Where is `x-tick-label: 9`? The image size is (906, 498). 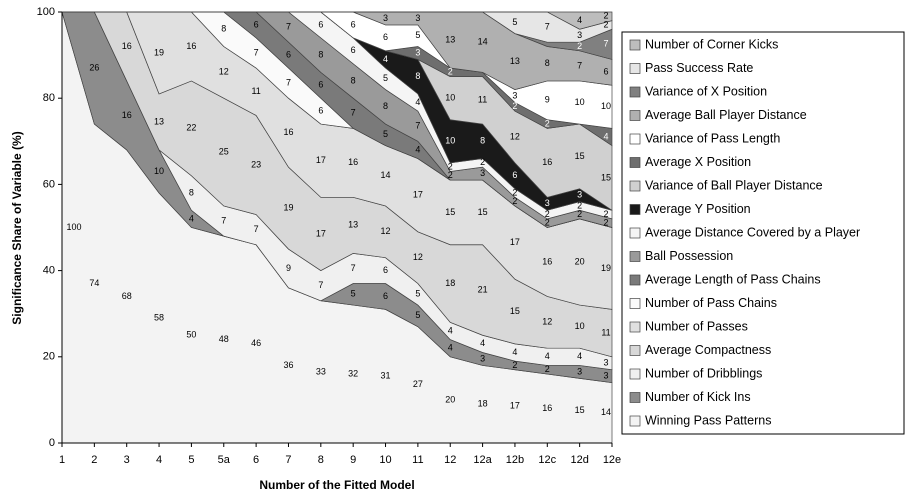
x-tick-label: 9 is located at coordinates (353, 460).